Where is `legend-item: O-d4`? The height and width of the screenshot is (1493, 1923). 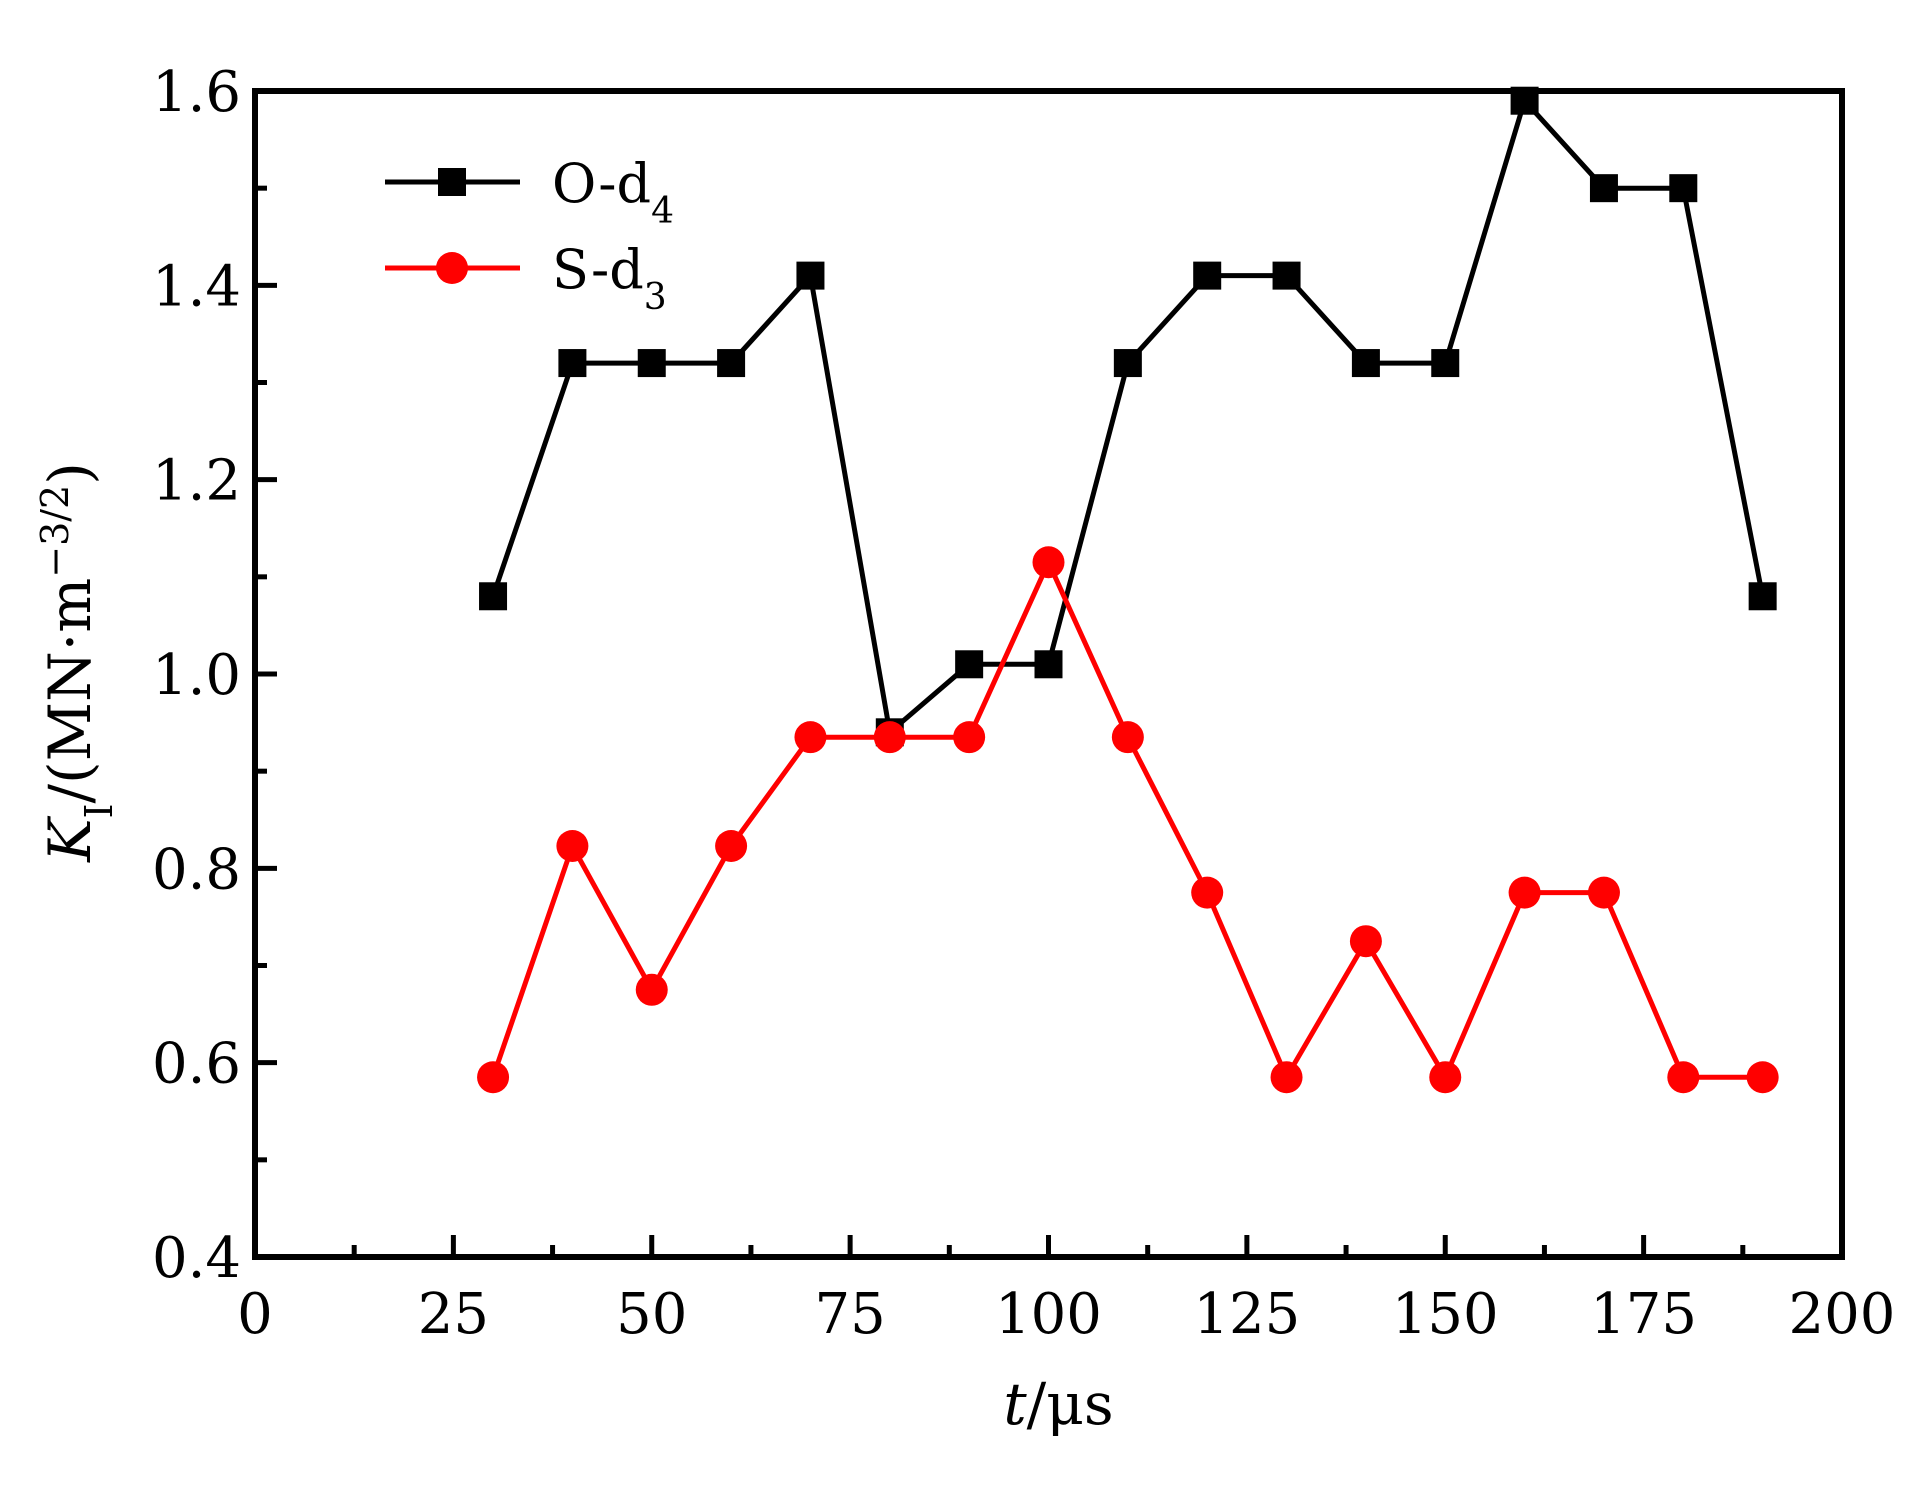 legend-item: O-d4 is located at coordinates (529, 192).